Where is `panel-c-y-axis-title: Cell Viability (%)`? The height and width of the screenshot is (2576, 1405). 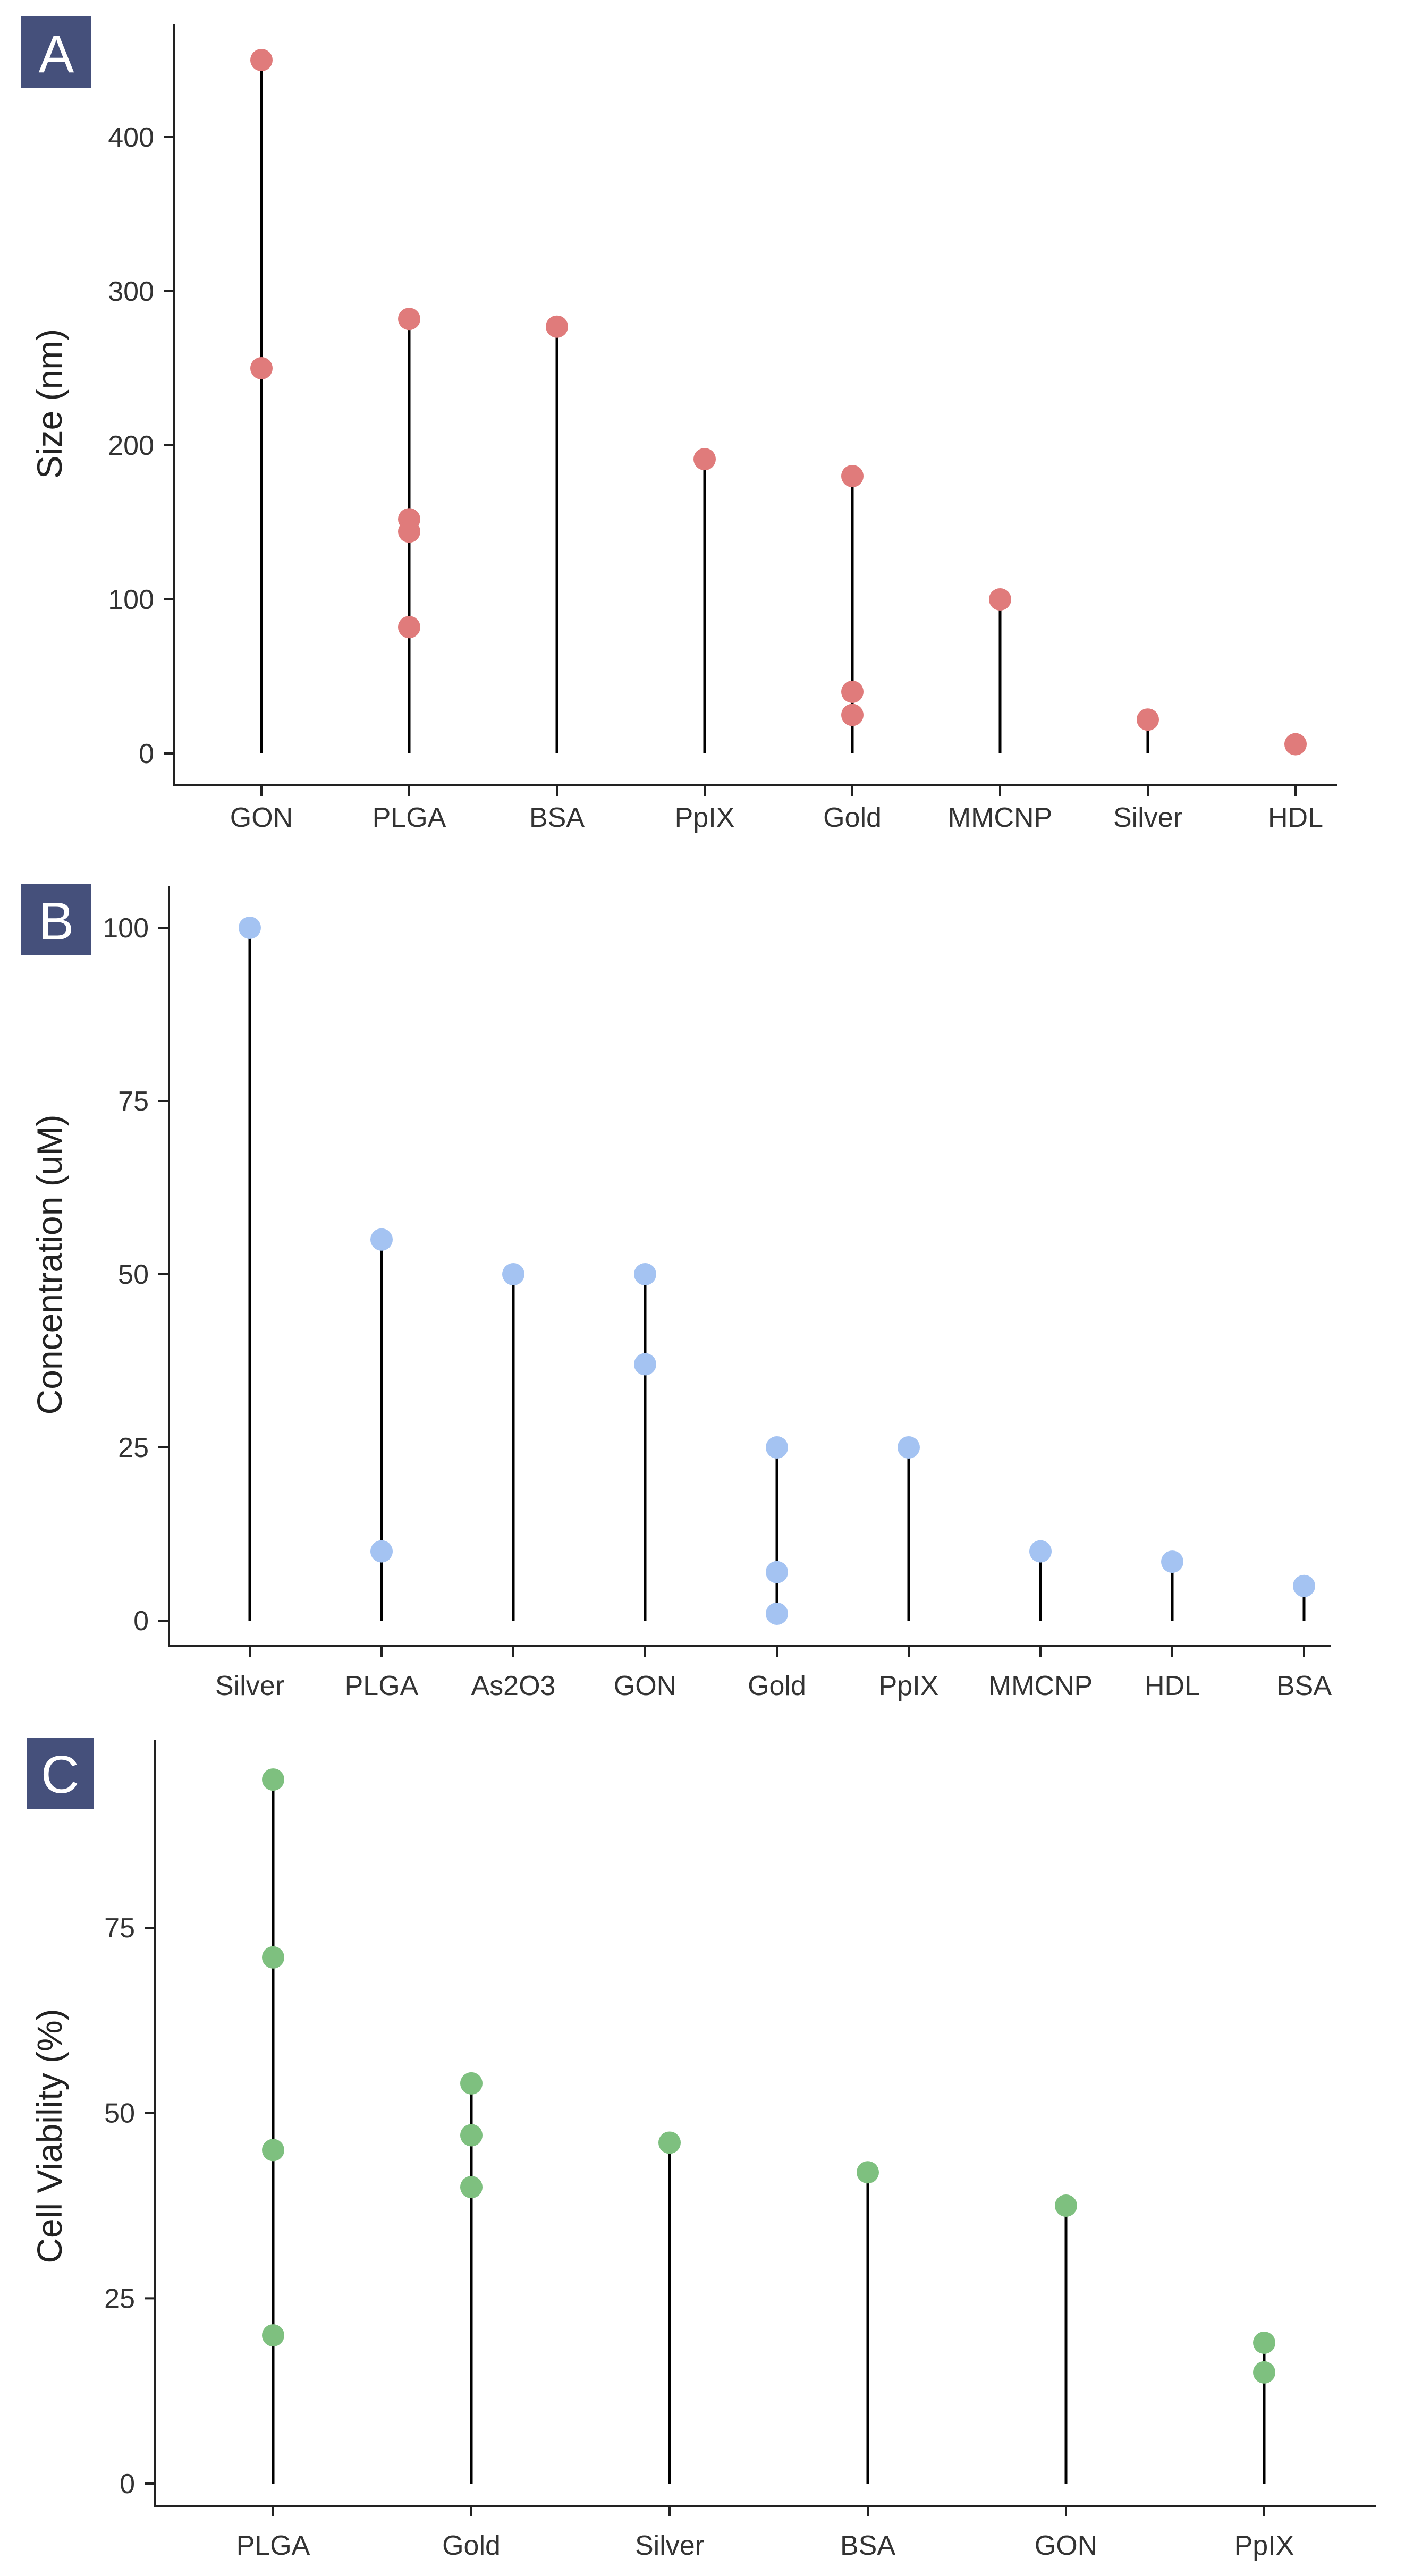 panel-c-y-axis-title: Cell Viability (%) is located at coordinates (49, 2136).